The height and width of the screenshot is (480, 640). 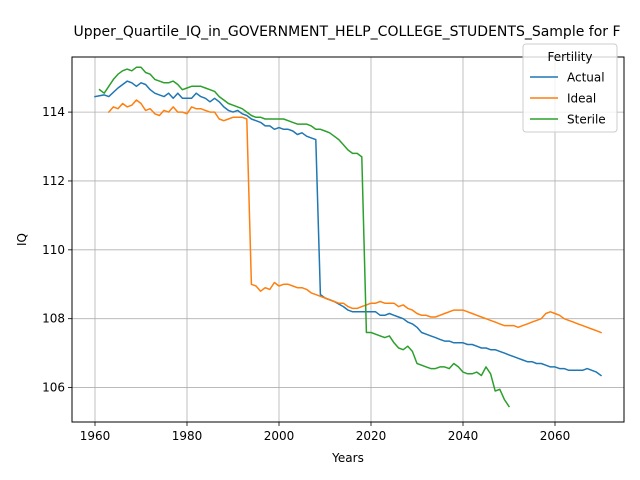 I want to click on x-tick-label: 2060, so click(x=555, y=436).